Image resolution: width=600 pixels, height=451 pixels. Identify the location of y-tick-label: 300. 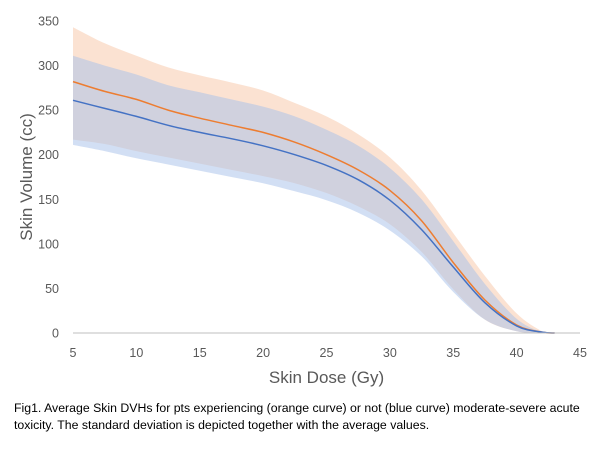
(48, 66).